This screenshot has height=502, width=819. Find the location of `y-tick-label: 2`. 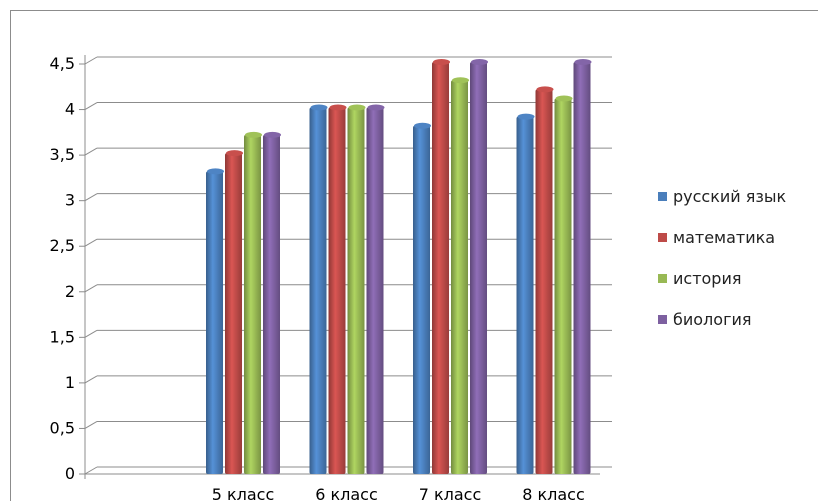

y-tick-label: 2 is located at coordinates (70, 291).